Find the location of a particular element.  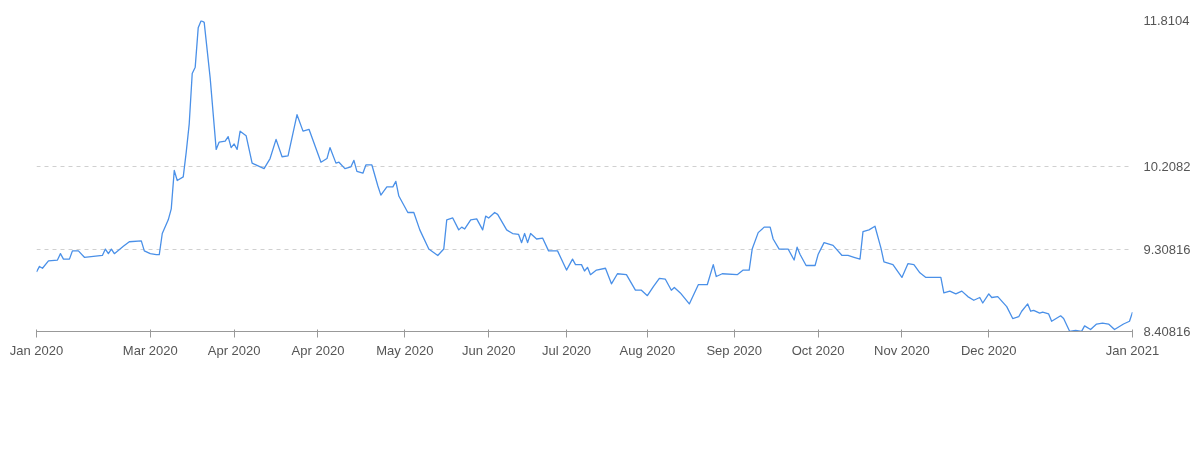

x-tick-label: Jan 2020 is located at coordinates (36, 350).